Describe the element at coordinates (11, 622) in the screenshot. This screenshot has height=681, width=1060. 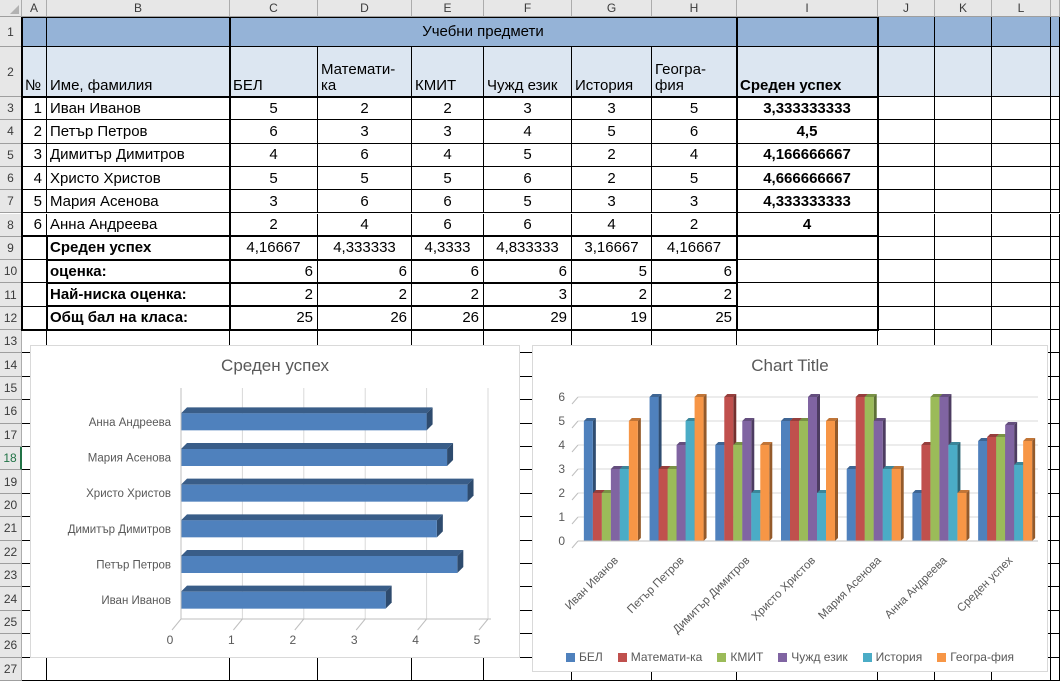
I see `row-header-25: 25` at that location.